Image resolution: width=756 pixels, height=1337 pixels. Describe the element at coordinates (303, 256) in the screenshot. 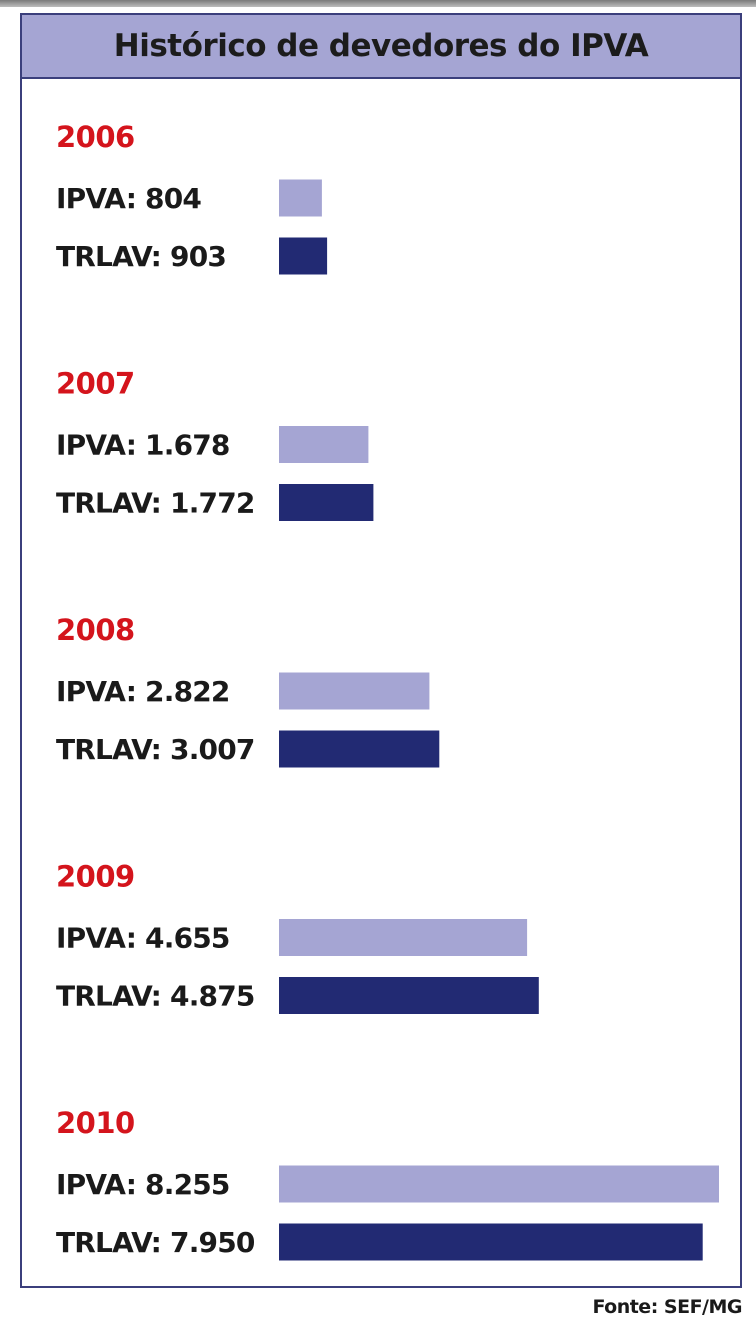

I see `bar-trlav-2006` at that location.